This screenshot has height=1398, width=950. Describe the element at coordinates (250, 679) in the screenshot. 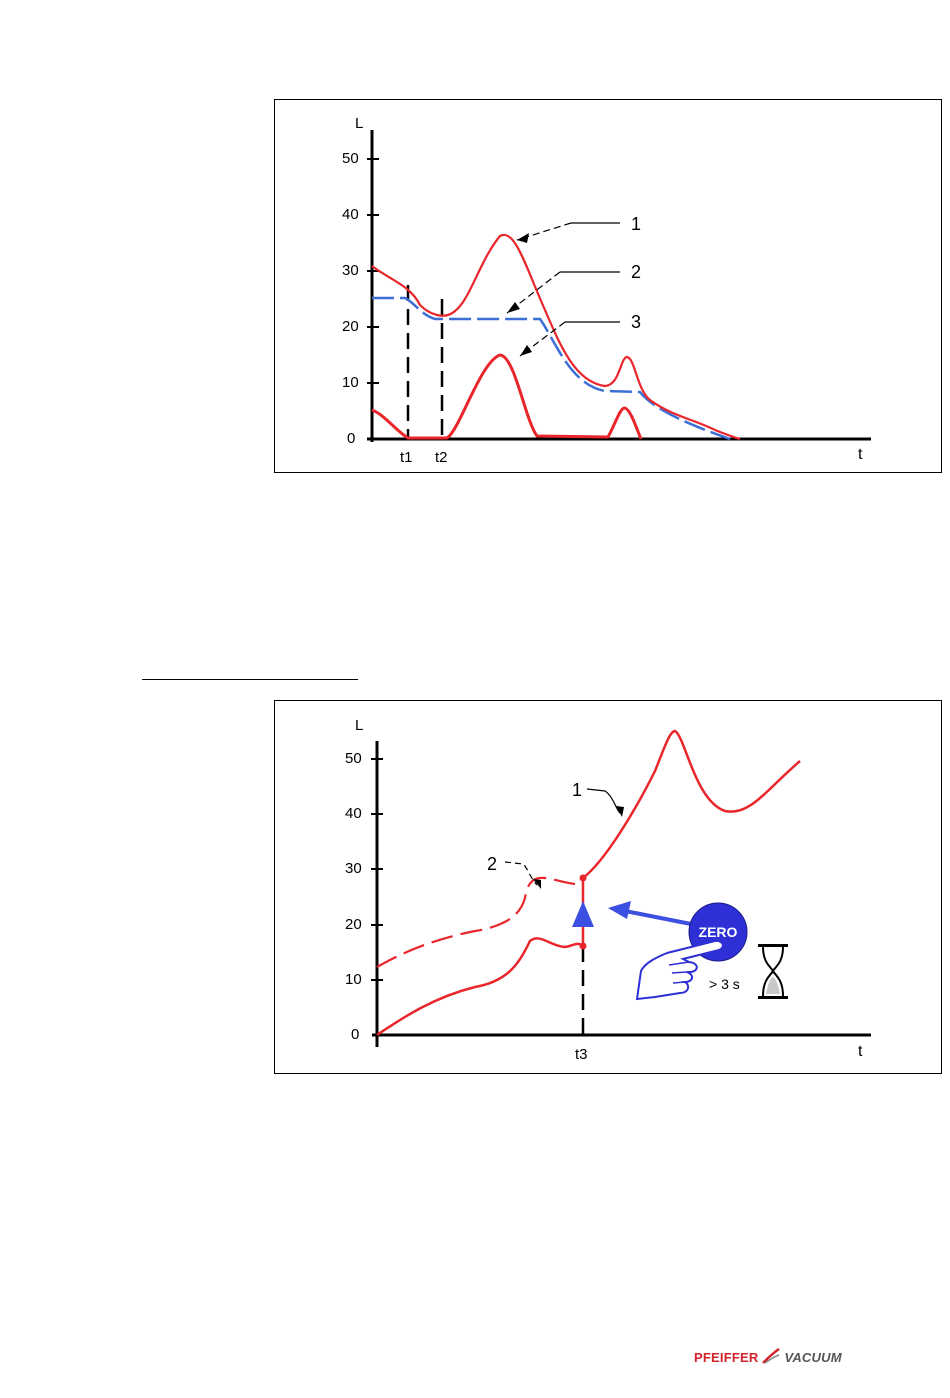

I see `section-divider` at that location.